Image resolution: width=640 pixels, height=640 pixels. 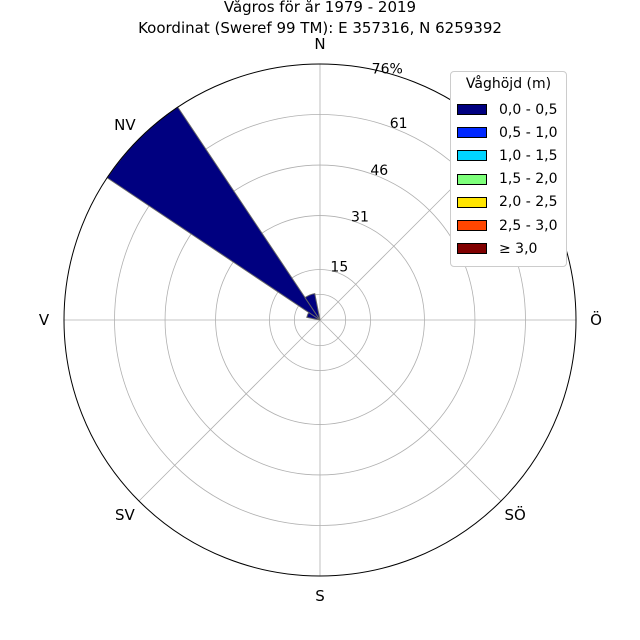 I want to click on legend-item: 2,5 - 3,0, so click(x=508, y=225).